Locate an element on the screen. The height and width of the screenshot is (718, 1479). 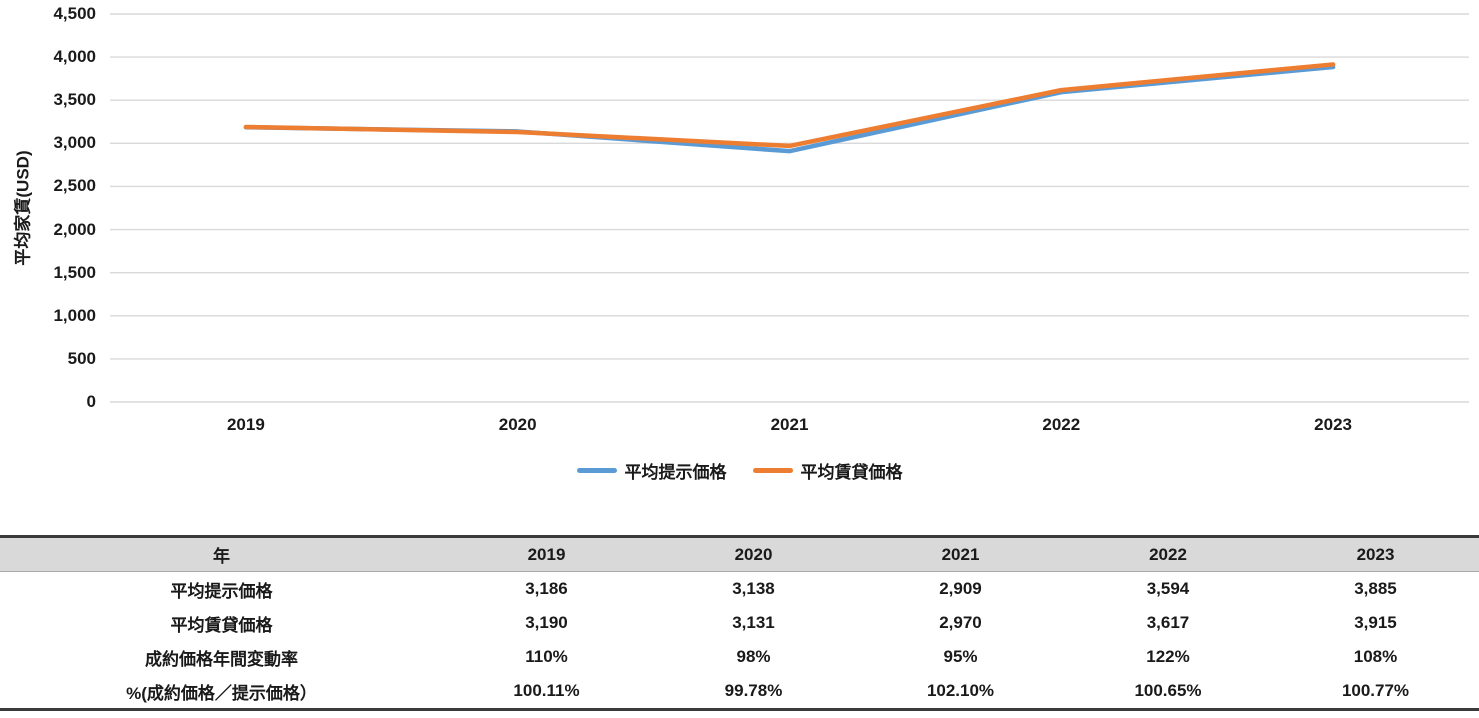
table-cell: 100.65% is located at coordinates (1168, 692).